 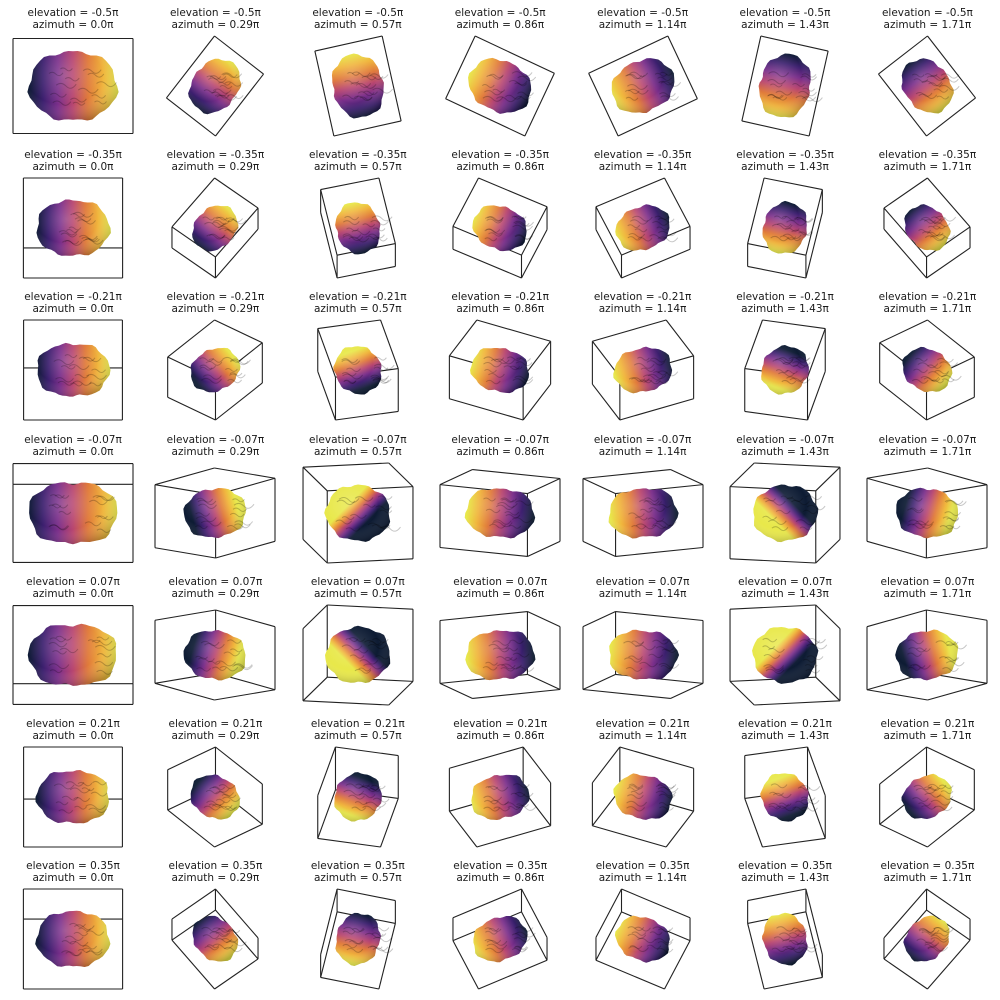 What do you see at coordinates (643, 213) in the screenshot?
I see `view-panel: elevation = -0.35π azimuth = 1.14π` at bounding box center [643, 213].